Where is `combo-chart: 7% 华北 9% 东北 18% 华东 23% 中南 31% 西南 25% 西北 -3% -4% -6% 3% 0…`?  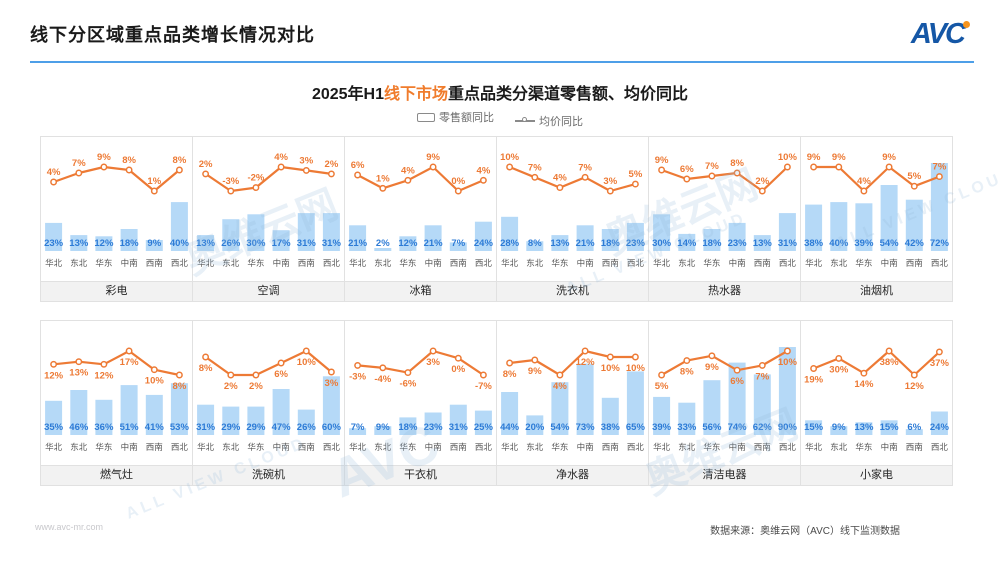 combo-chart: 7% 华北 9% 东北 18% 华东 23% 中南 31% 西南 25% 西北 -3% -4% -6% 3% 0… is located at coordinates (421, 399).